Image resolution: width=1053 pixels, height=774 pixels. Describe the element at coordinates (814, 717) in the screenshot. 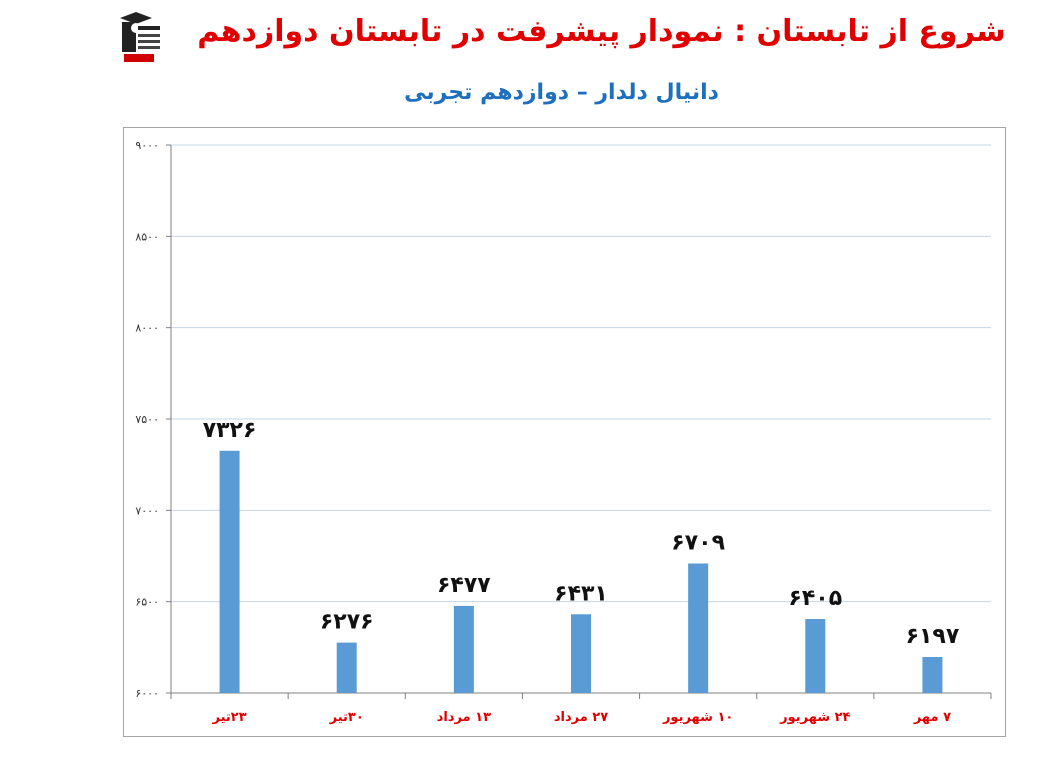

I see `x-tick-label: ۲۴ شهریور` at that location.